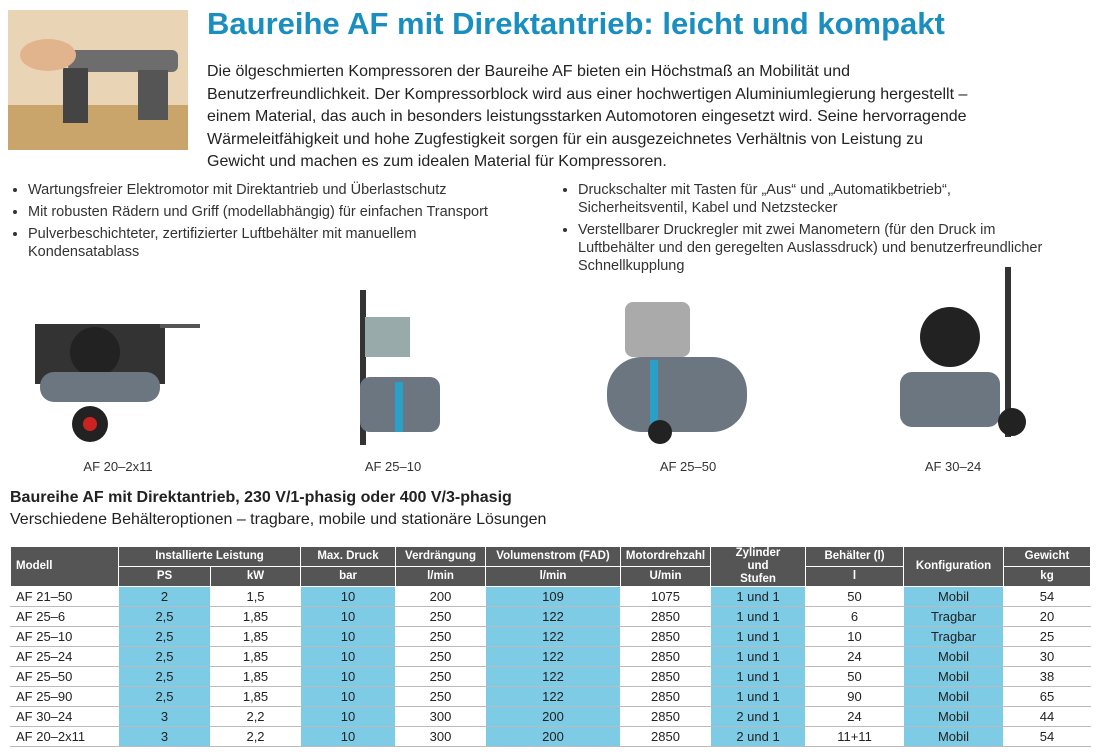 The height and width of the screenshot is (754, 1098). Describe the element at coordinates (855, 596) in the screenshot. I see `table-cell: 50` at that location.